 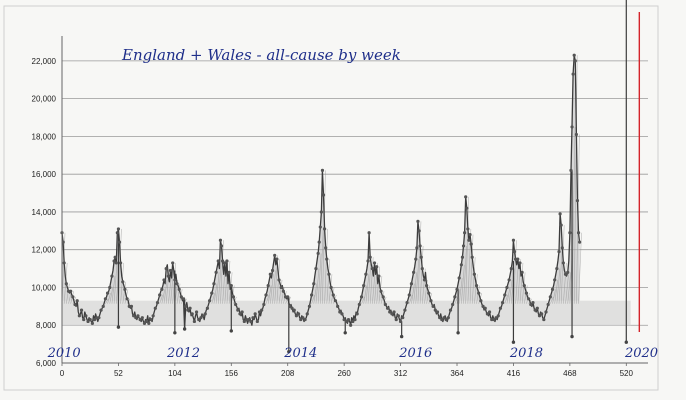 I want to click on year-annotation: 2016, so click(x=415, y=353).